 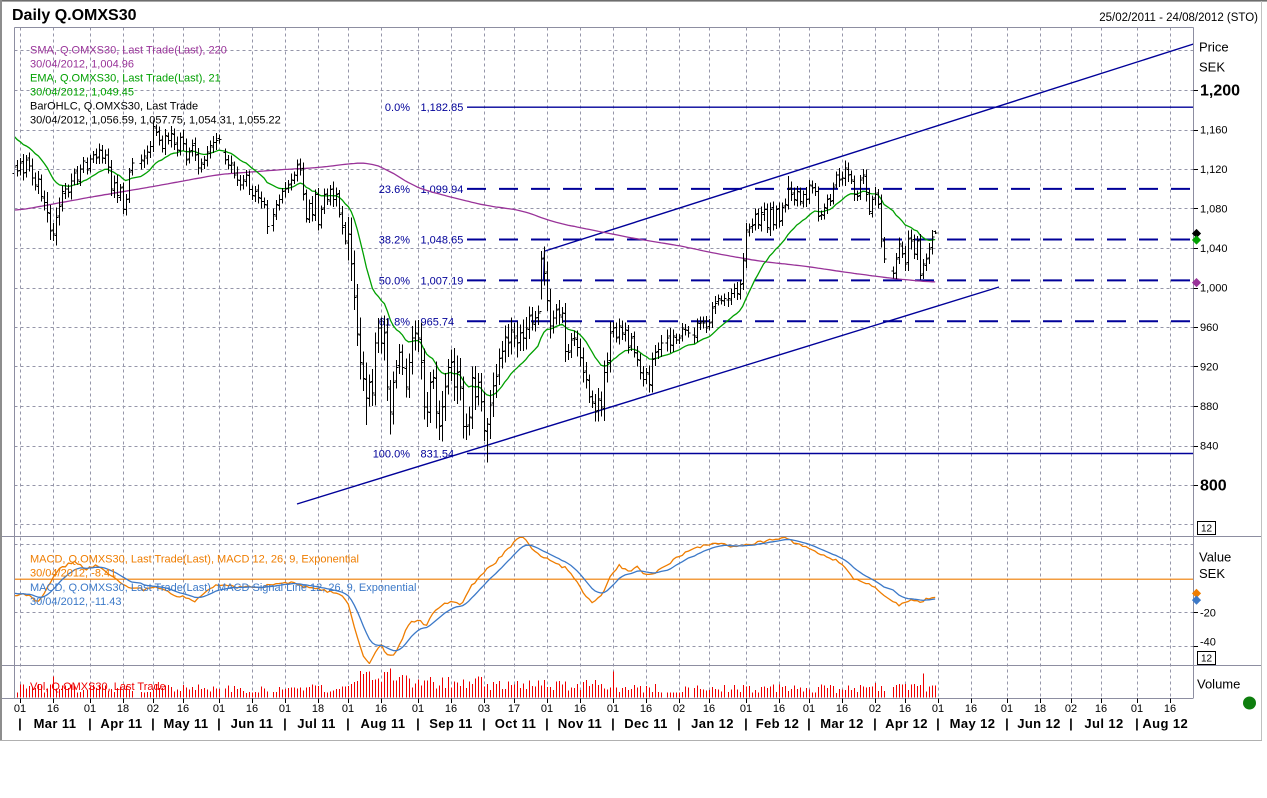 I want to click on svg-text: 25/02/2011 - 24/08/2012 (STO), so click(x=1178, y=18).